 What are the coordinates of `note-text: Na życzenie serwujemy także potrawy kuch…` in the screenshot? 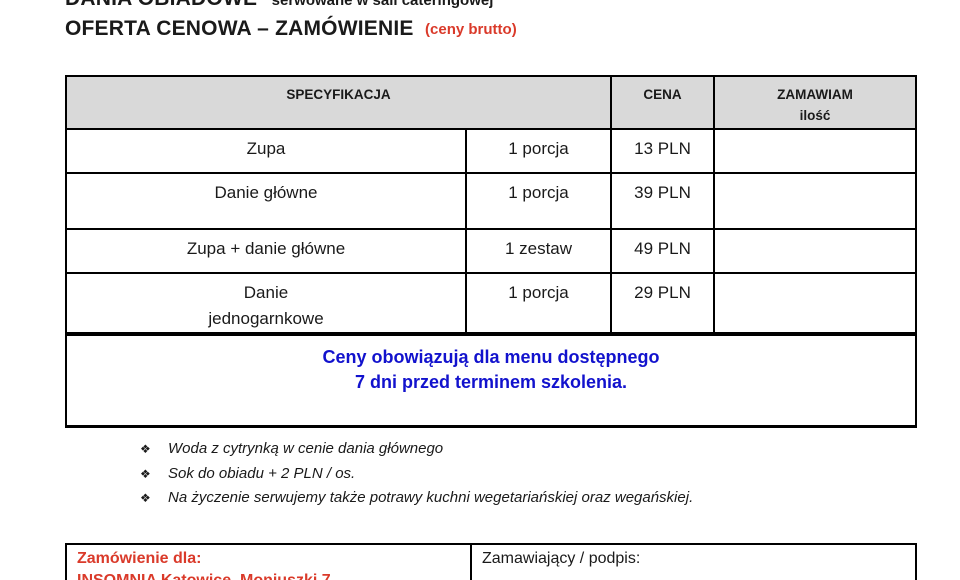 It's located at (431, 497).